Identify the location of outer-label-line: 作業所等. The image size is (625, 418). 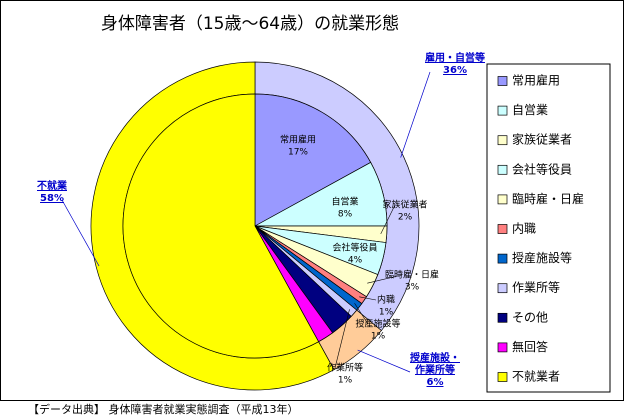
(435, 369).